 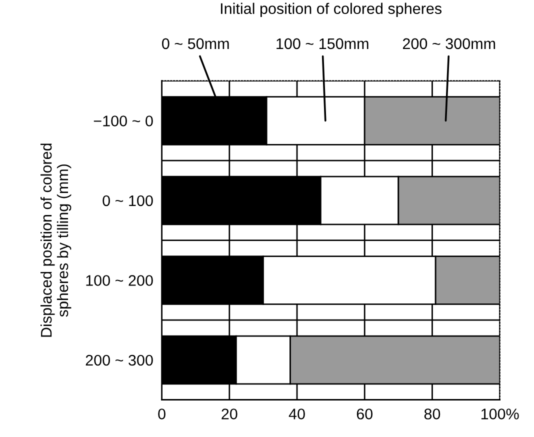 I want to click on x-tick-label: 100%, so click(x=500, y=414).